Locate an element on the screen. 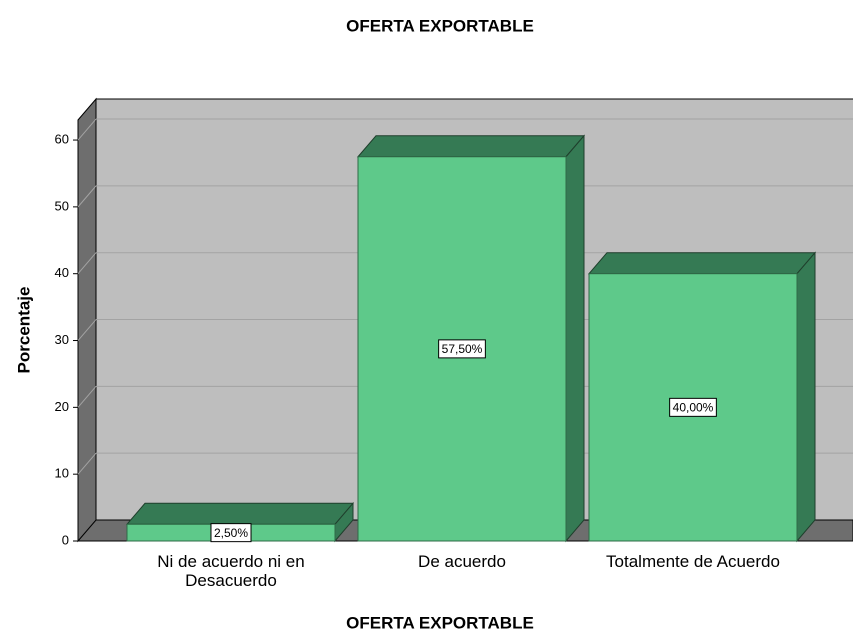 The height and width of the screenshot is (635, 853). y-tick-label: 20 is located at coordinates (62, 406).